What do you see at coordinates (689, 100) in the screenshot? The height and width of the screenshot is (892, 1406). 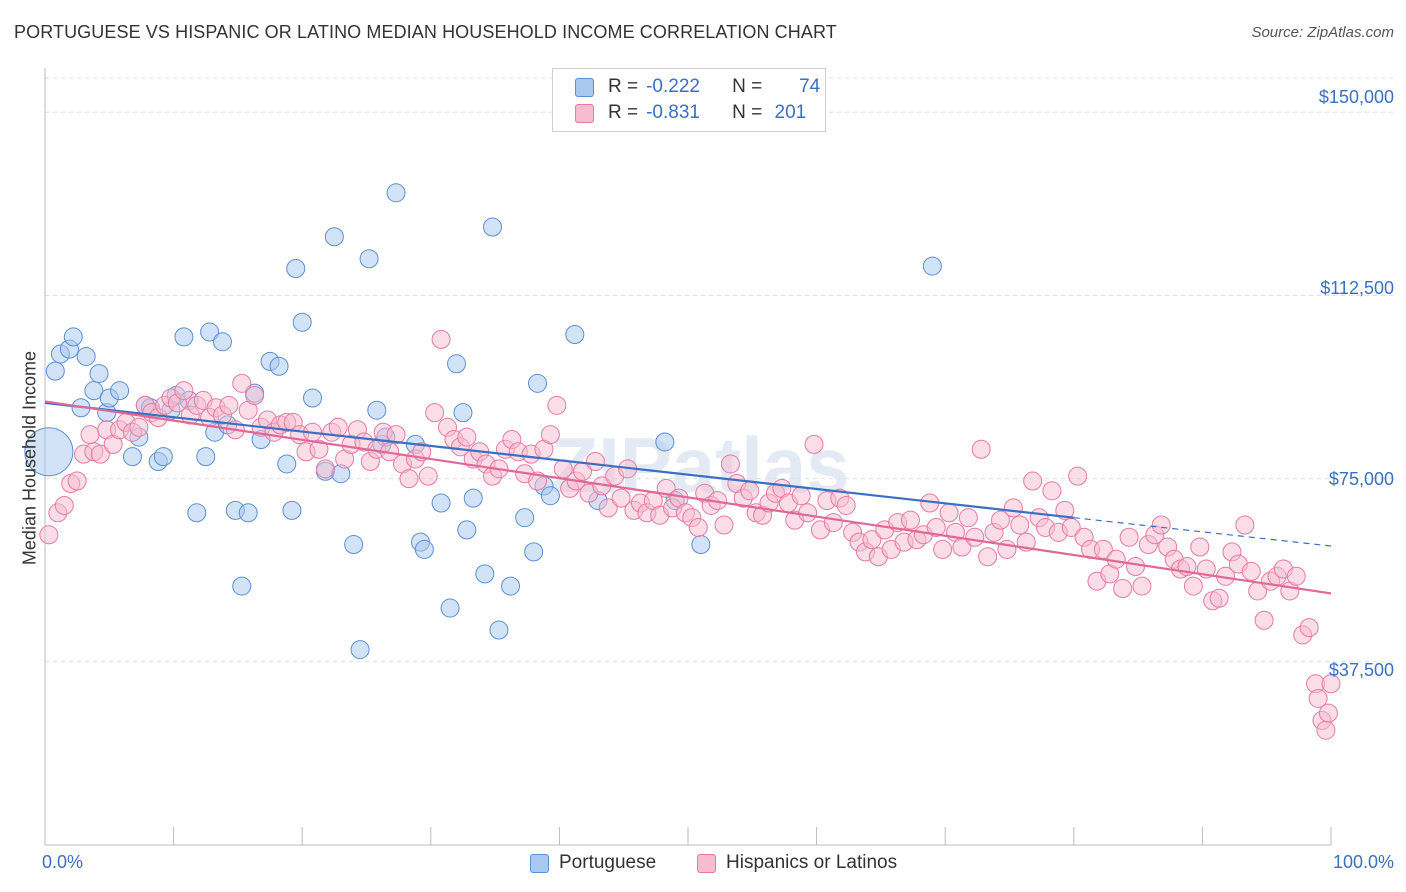 I see `stats-legend: R = -0.222 N = 74 R = -0.831 N = 201` at bounding box center [689, 100].